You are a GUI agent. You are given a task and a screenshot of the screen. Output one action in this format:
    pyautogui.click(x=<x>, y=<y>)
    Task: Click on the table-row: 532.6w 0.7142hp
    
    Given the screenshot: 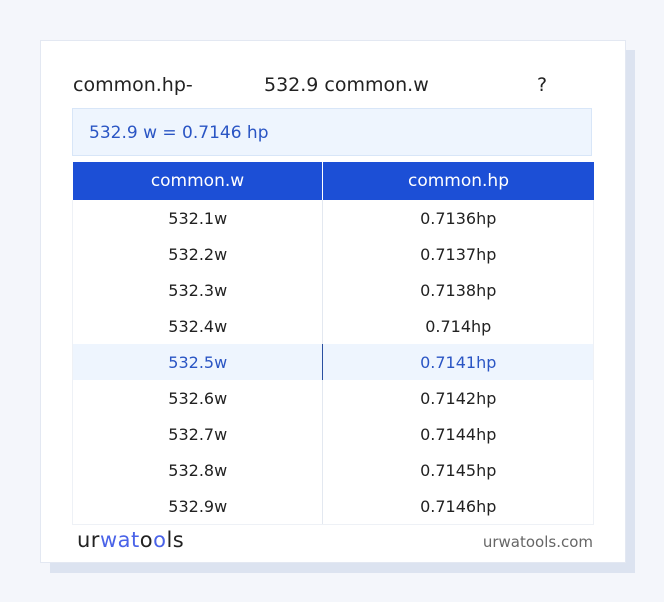 What is the action you would take?
    pyautogui.click(x=332, y=398)
    